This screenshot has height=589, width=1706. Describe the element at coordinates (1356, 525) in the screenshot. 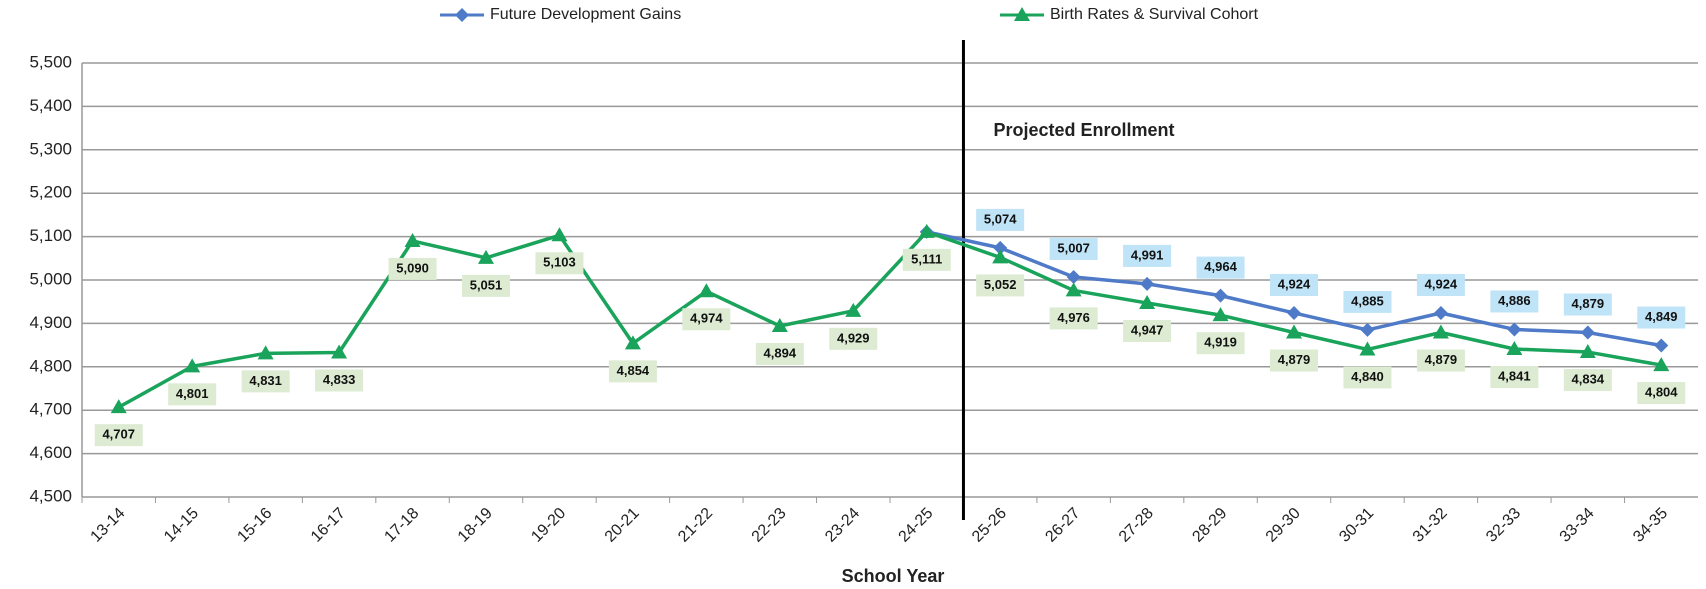

I see `x-tick-label: 30-31` at that location.